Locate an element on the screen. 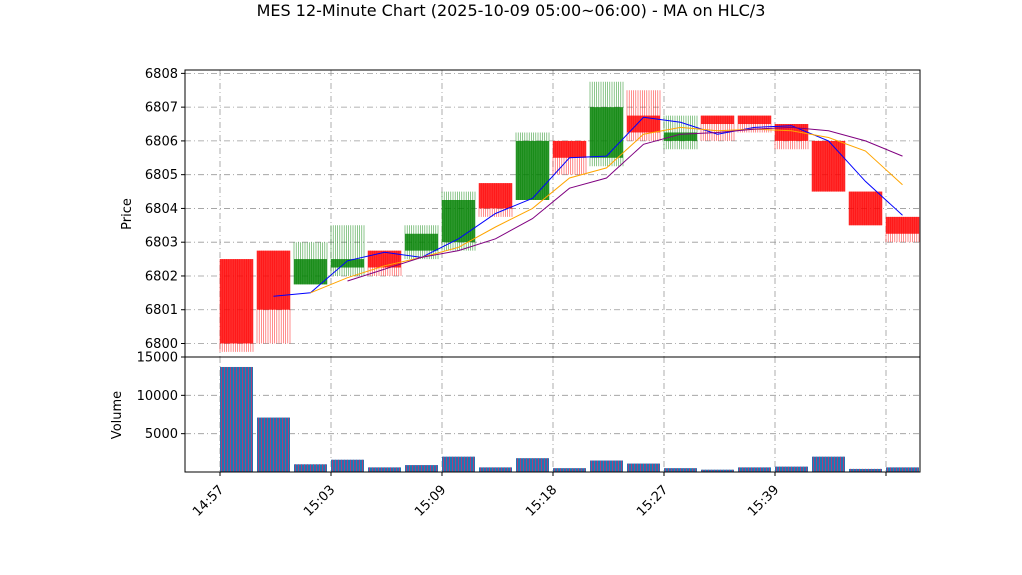 This screenshot has height=575, width=1022. price-tick-label: 6801 is located at coordinates (161, 310).